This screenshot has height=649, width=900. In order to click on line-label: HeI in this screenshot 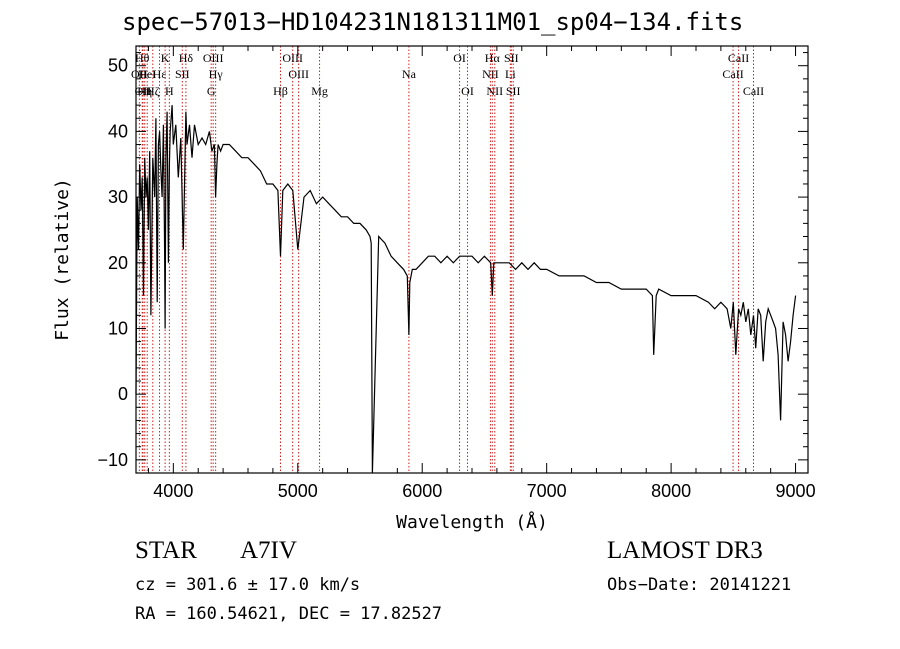, I will do `click(147, 74)`.